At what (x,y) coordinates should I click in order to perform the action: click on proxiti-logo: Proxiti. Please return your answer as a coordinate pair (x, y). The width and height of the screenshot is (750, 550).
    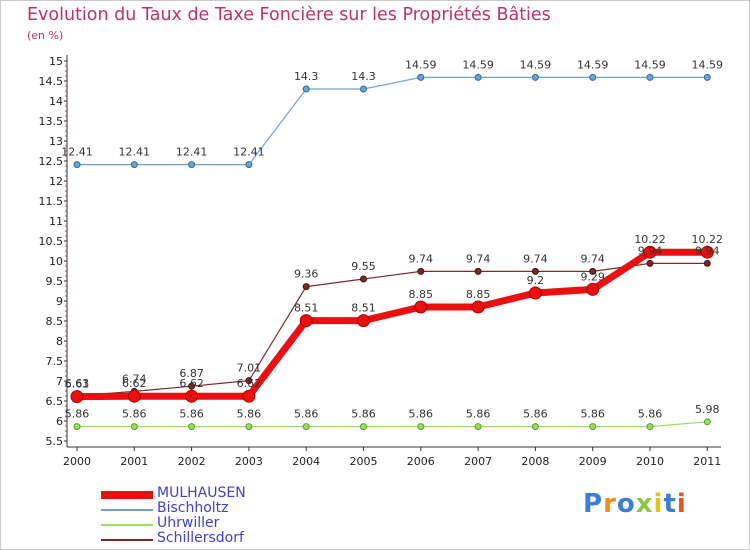
    Looking at the image, I should click on (635, 504).